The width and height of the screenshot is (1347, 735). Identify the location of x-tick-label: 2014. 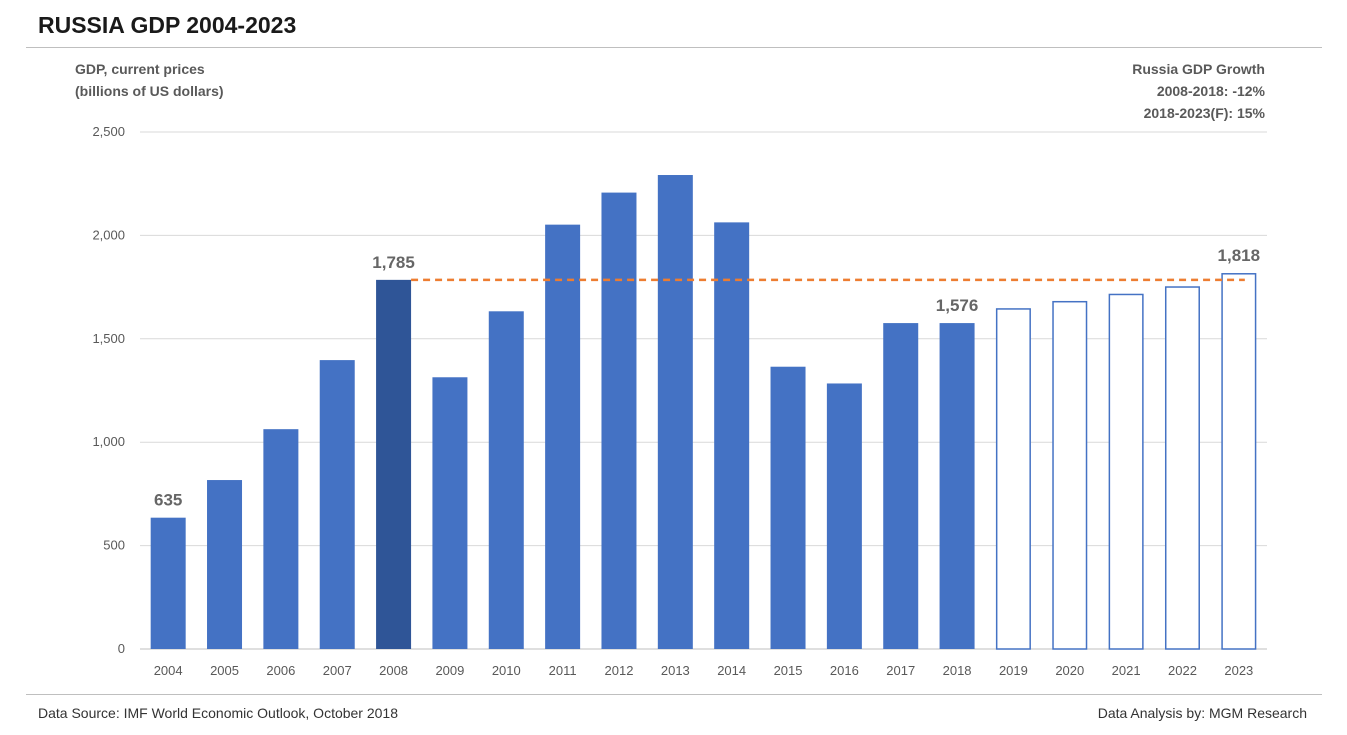
(731, 670).